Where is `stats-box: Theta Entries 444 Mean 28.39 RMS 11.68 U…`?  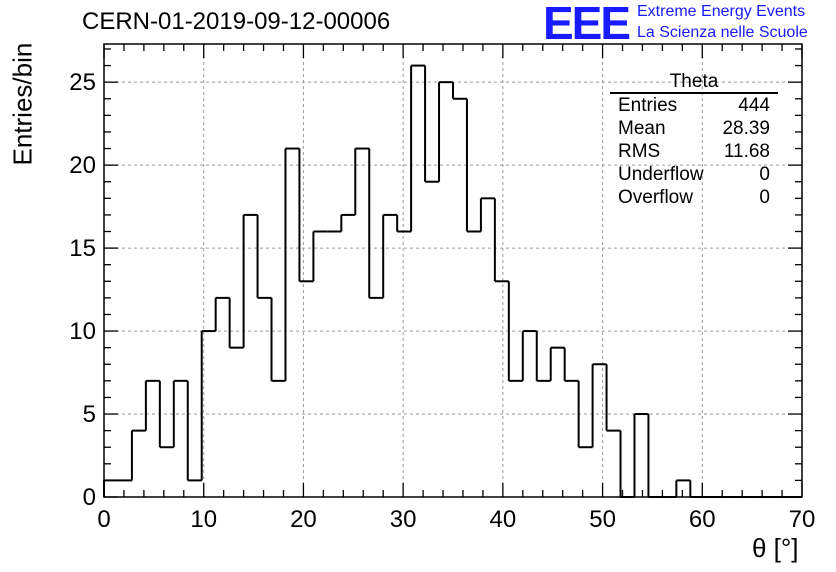 stats-box: Theta Entries 444 Mean 28.39 RMS 11.68 U… is located at coordinates (694, 140).